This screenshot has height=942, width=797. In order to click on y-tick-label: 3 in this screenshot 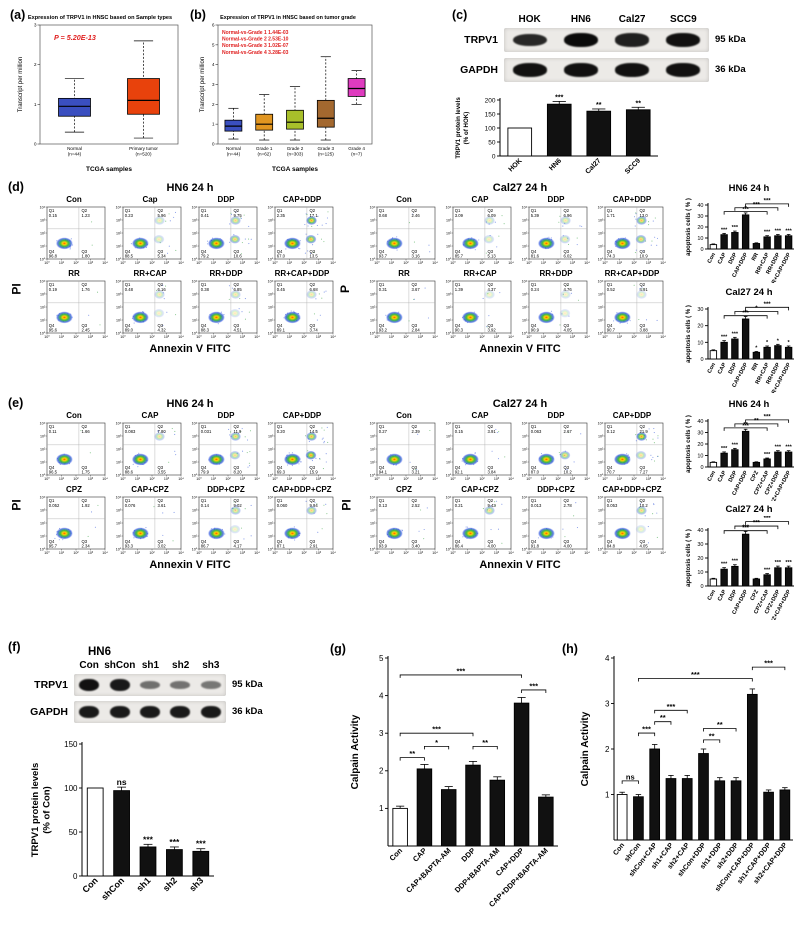, I will do `click(607, 703)`.